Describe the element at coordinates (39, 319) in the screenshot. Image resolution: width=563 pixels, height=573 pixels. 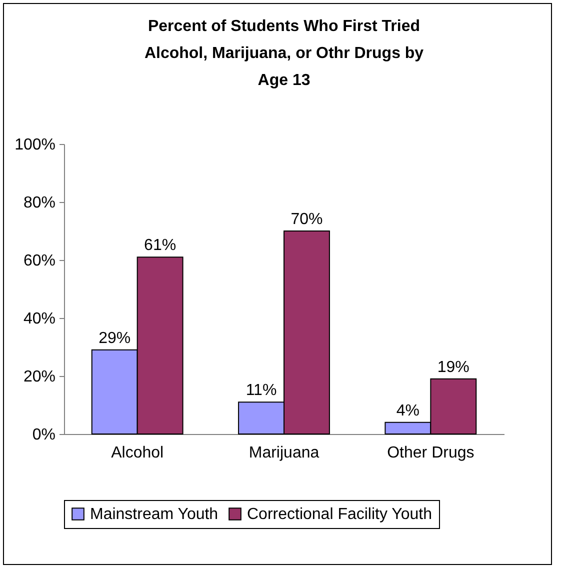
I see `y-tick-label: 40%` at that location.